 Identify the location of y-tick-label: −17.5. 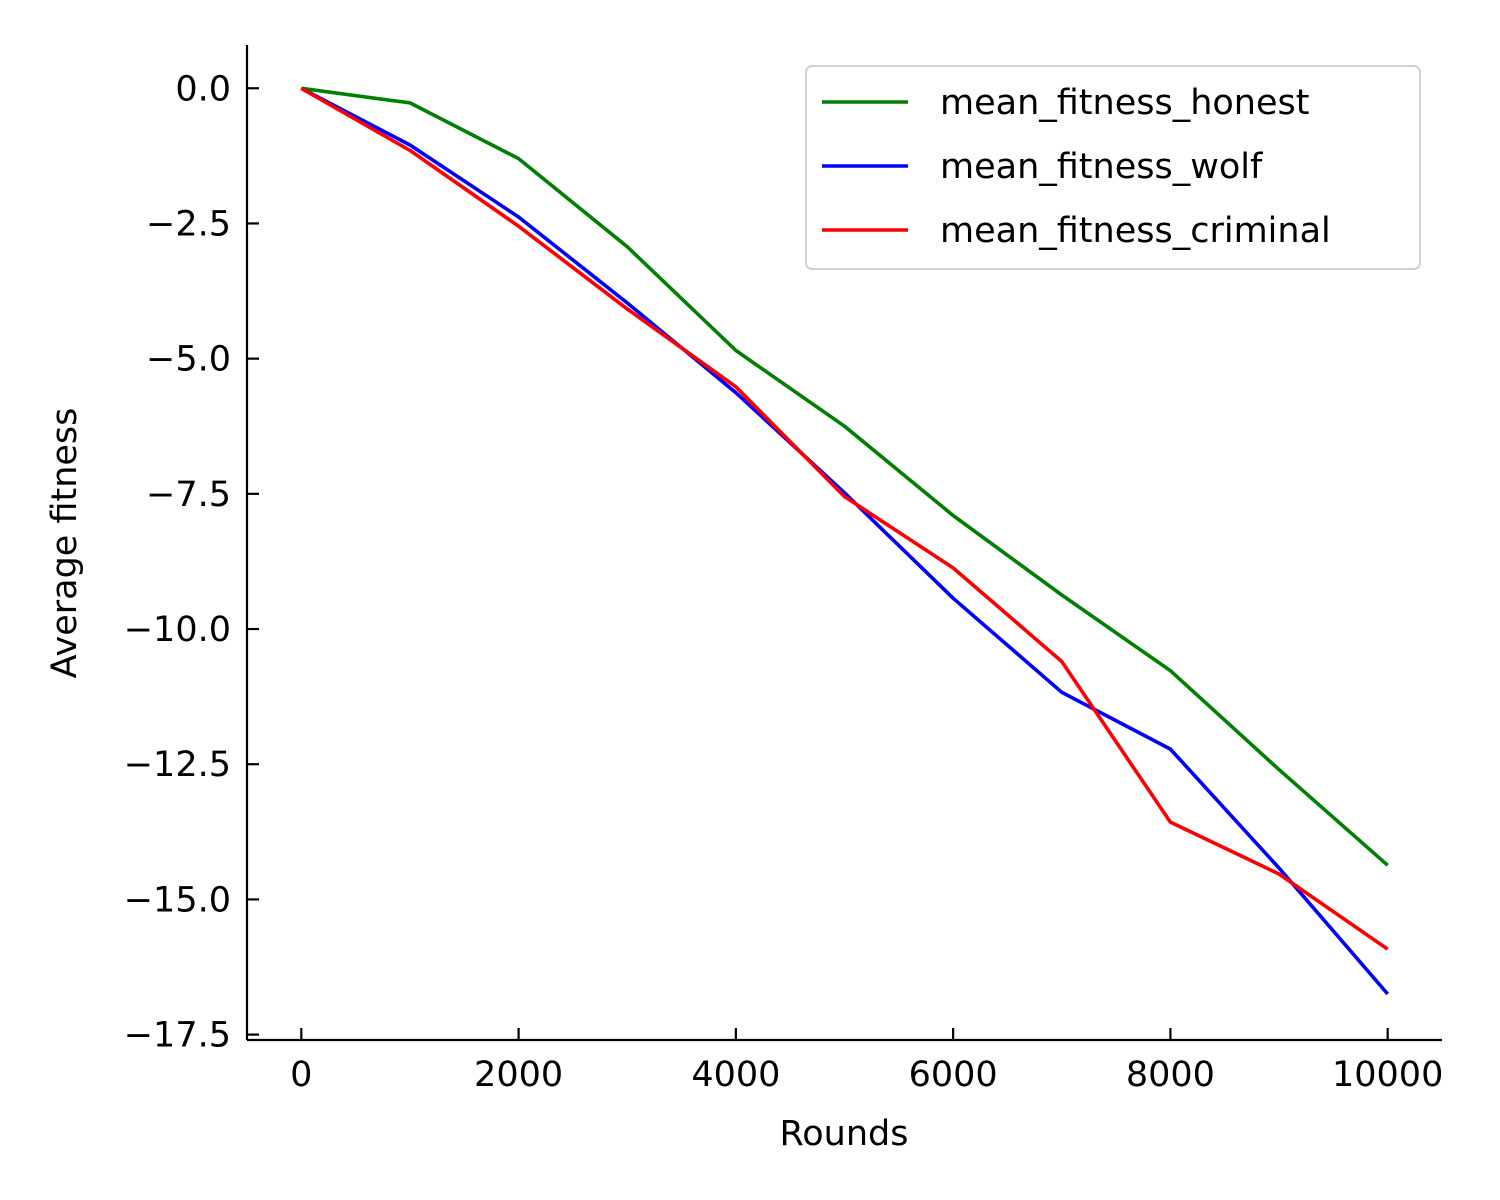
(177, 1036).